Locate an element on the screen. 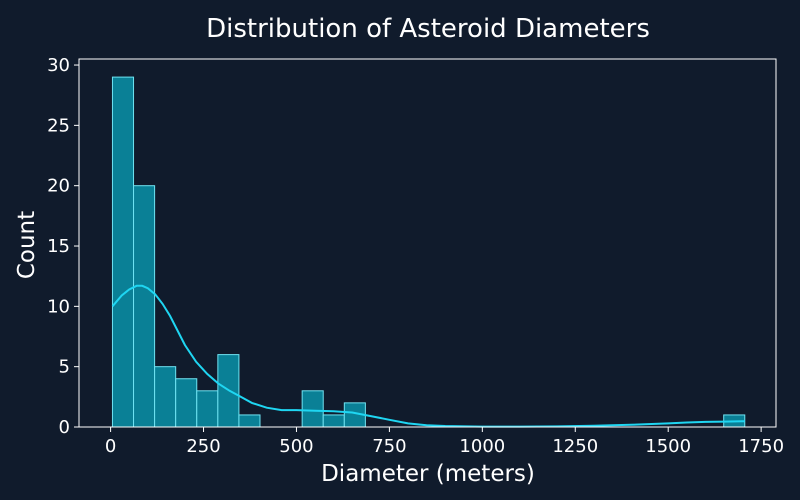 Image resolution: width=800 pixels, height=500 pixels. x-tick-label: 1500 is located at coordinates (668, 446).